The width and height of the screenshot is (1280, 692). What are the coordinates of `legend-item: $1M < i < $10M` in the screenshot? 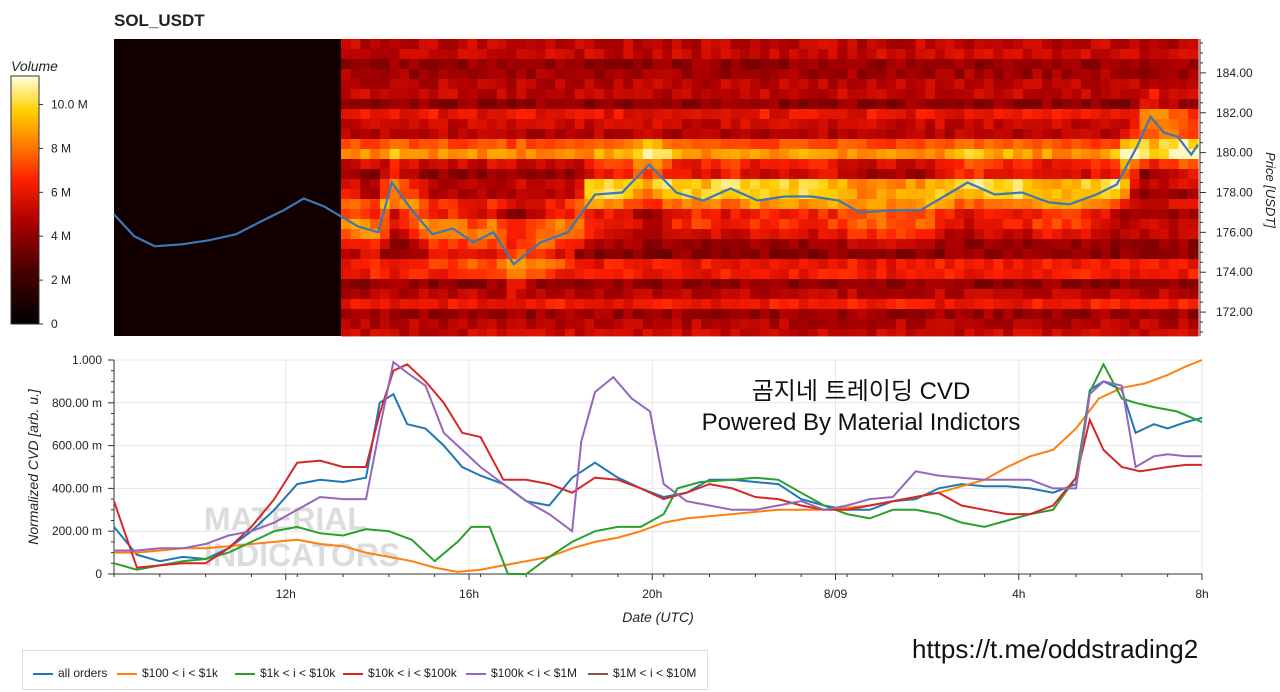 It's located at (642, 673).